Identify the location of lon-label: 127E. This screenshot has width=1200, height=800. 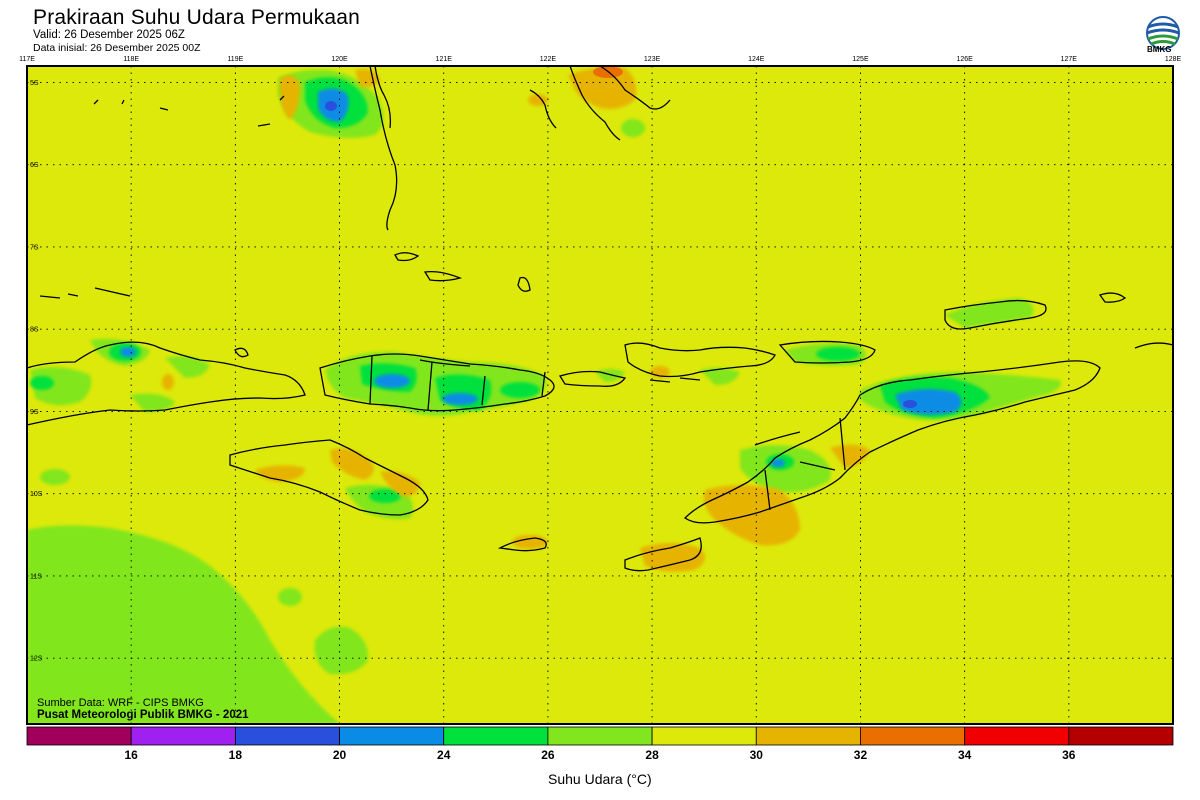
(1069, 59).